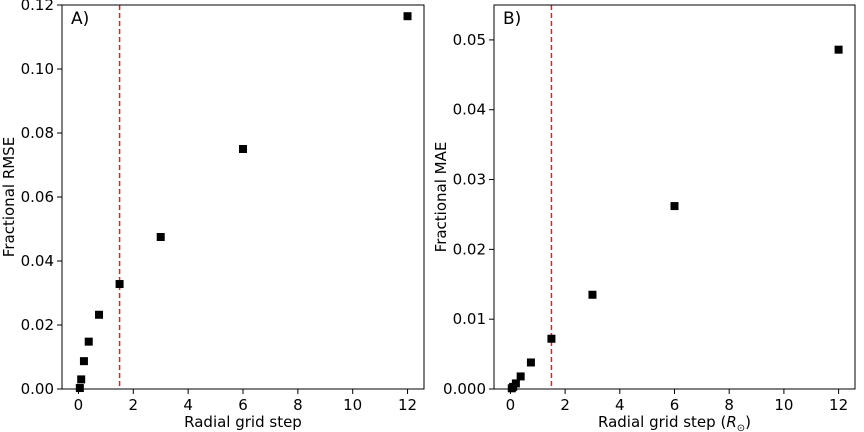  Describe the element at coordinates (565, 405) in the screenshot. I see `chart-b-x-tick-label: 2` at that location.